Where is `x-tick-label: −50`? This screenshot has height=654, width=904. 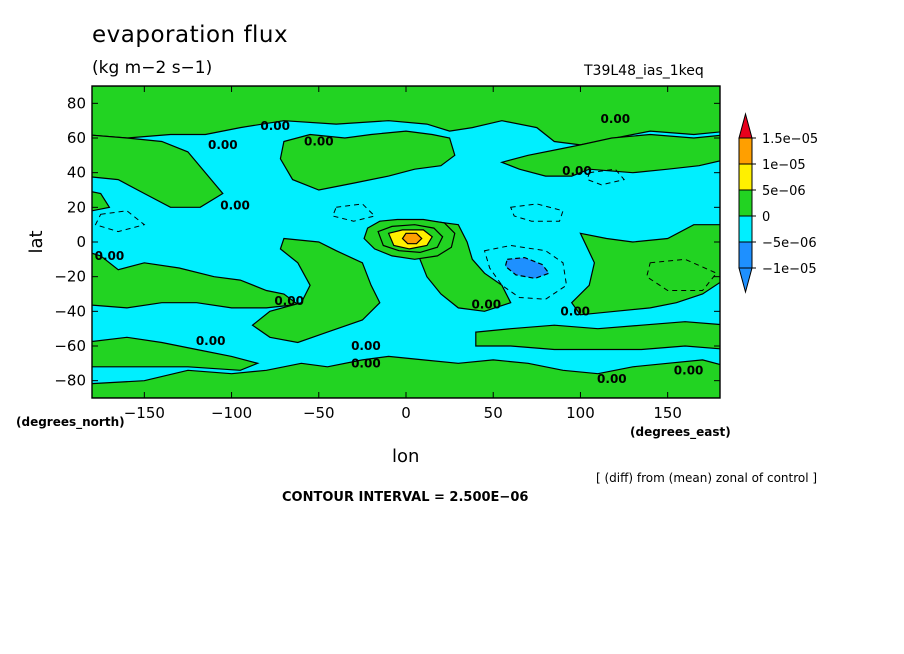
x-tick-label: −50 is located at coordinates (319, 413).